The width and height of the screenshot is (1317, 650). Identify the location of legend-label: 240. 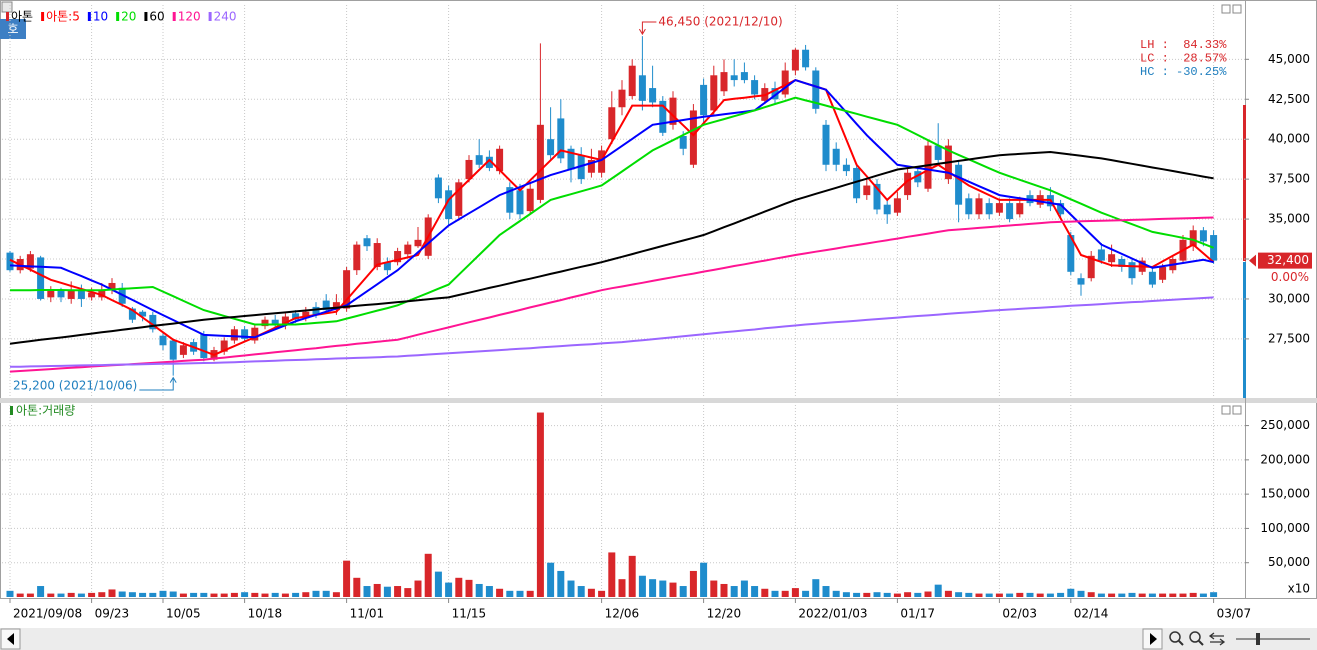
(225, 17).